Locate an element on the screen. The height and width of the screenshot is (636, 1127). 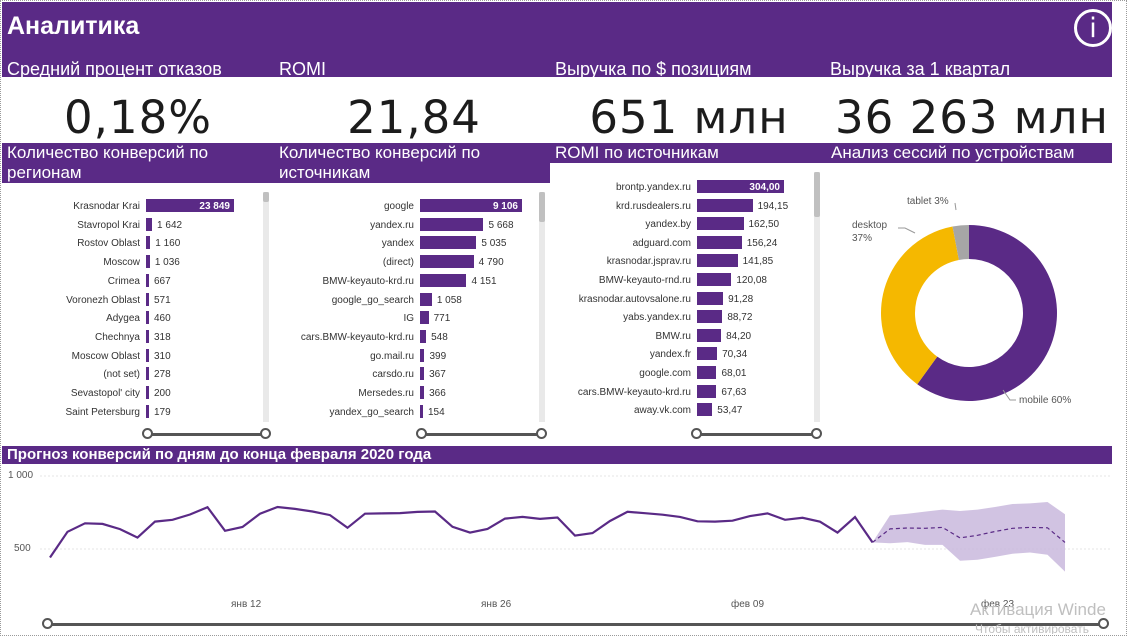
forecast-range-slider is located at coordinates (576, 624).